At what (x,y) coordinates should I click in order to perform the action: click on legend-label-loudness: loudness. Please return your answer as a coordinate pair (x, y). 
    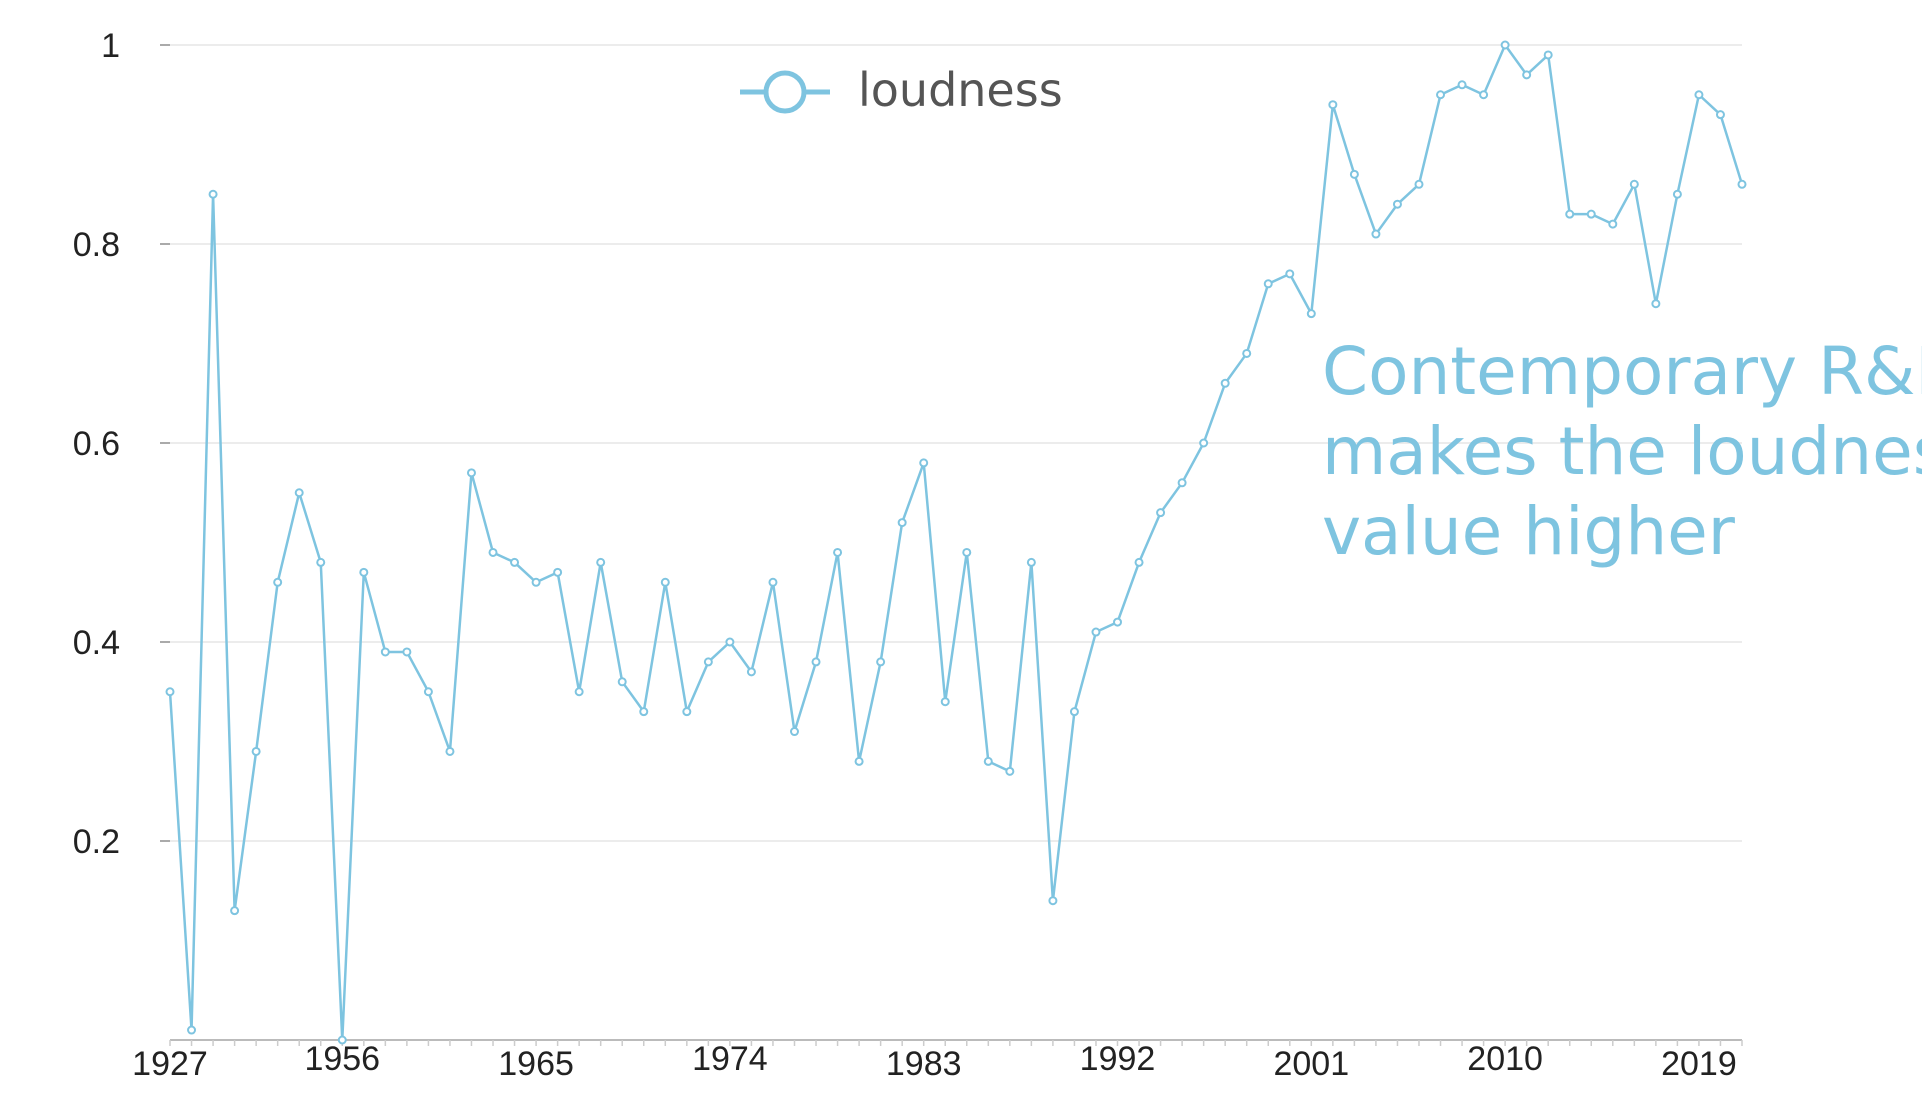
    Looking at the image, I should click on (960, 90).